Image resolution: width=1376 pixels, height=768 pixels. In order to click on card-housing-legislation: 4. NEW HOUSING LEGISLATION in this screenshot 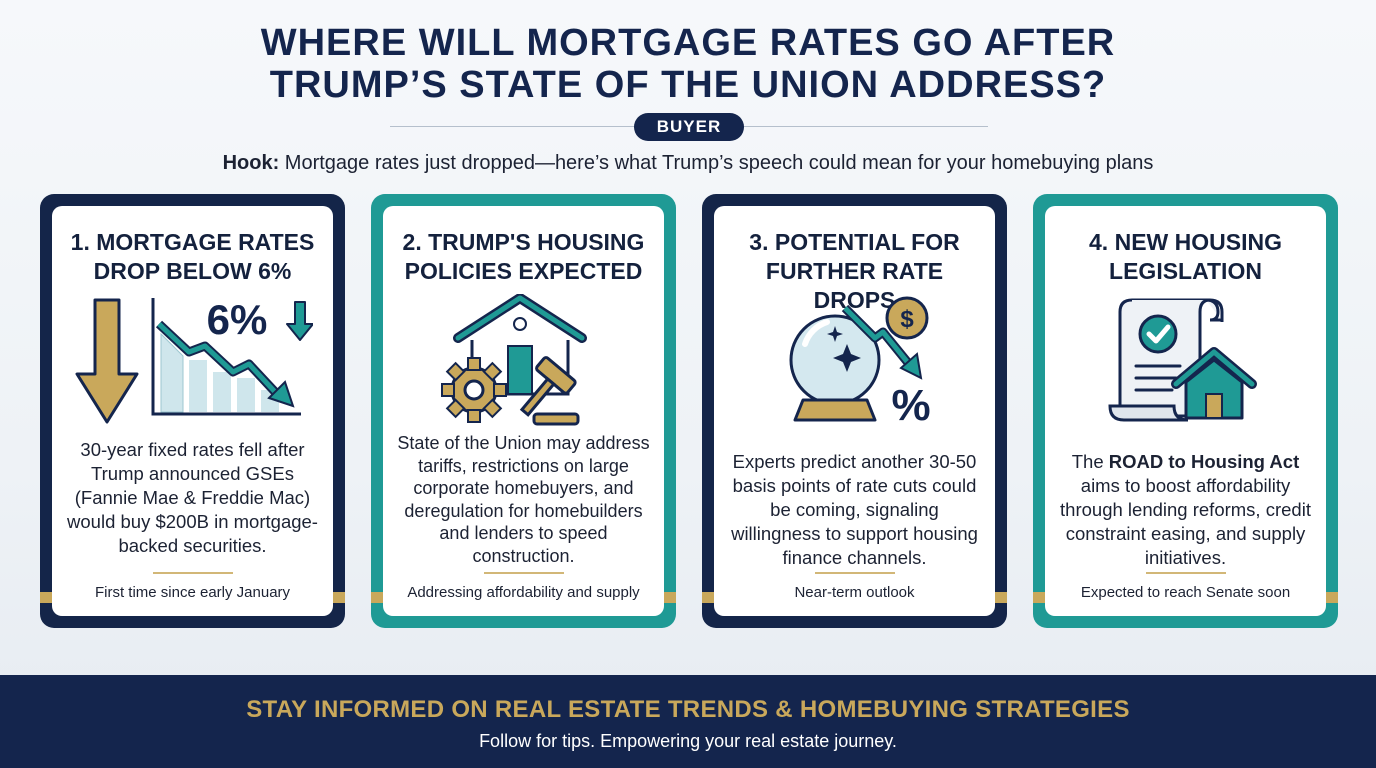, I will do `click(1185, 411)`.